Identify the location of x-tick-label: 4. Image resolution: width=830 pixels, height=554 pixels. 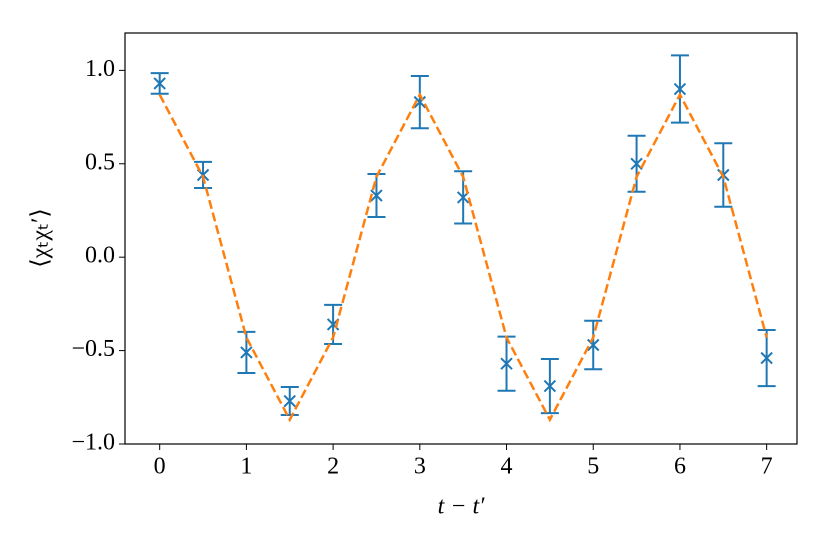
(507, 467).